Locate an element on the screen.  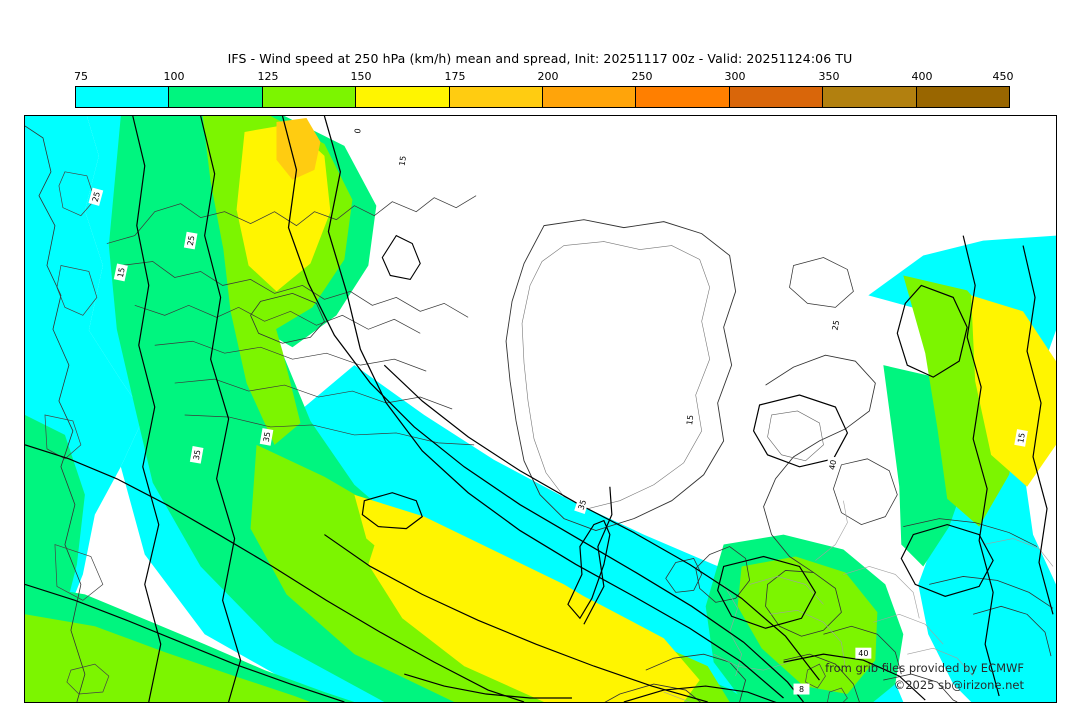
contour-line-med is located at coordinates (854, 677).